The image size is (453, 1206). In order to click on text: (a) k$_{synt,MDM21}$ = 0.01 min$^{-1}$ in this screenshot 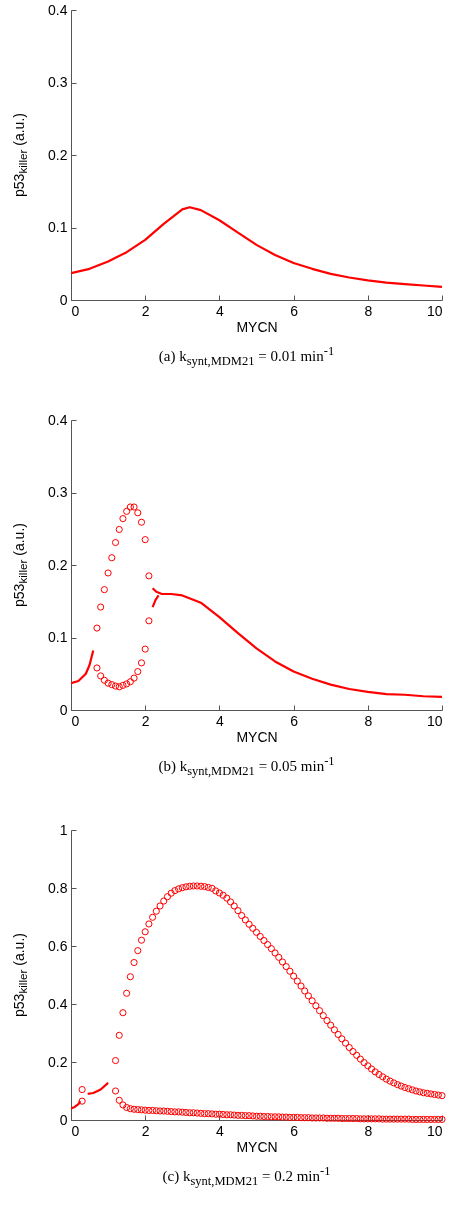, I will do `click(246, 356)`.